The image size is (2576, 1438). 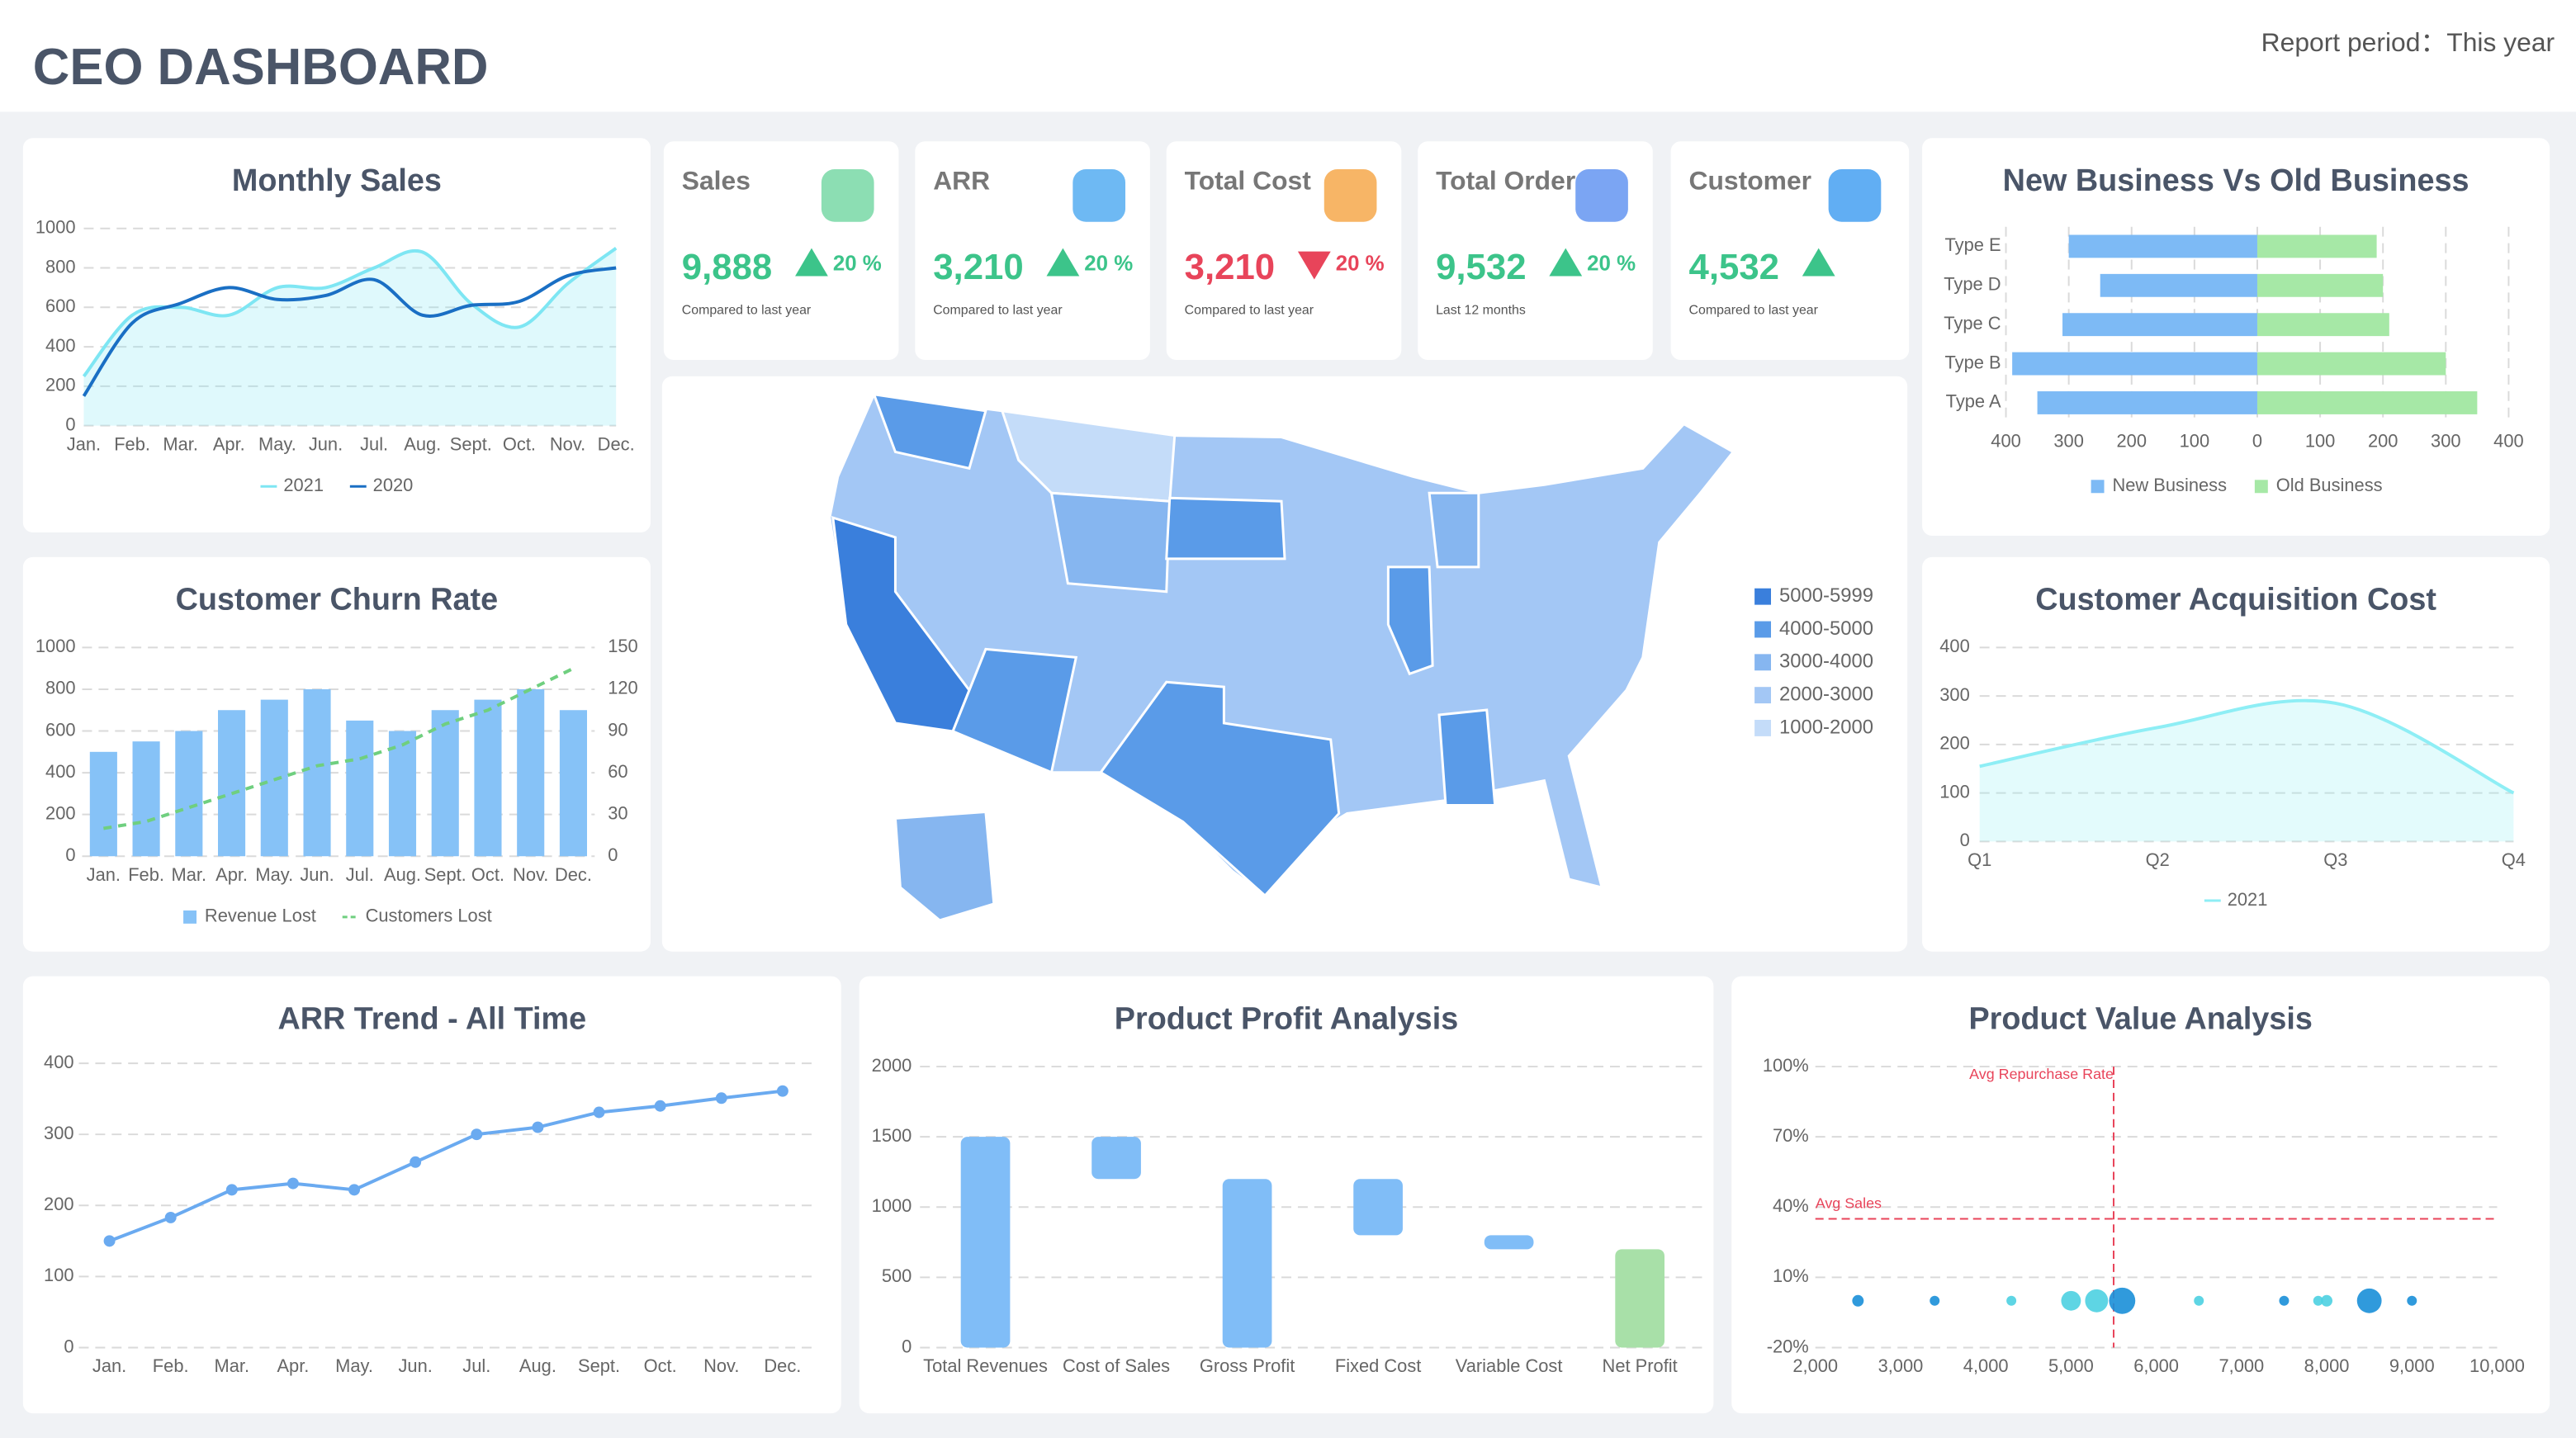 I want to click on y-tick-label: Type B, so click(x=1972, y=362).